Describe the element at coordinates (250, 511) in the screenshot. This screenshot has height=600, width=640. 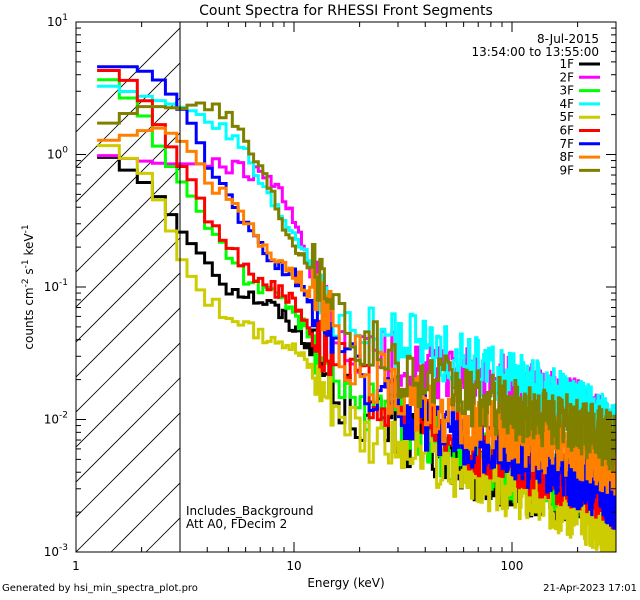
I see `annotation-background: Includes_Background` at that location.